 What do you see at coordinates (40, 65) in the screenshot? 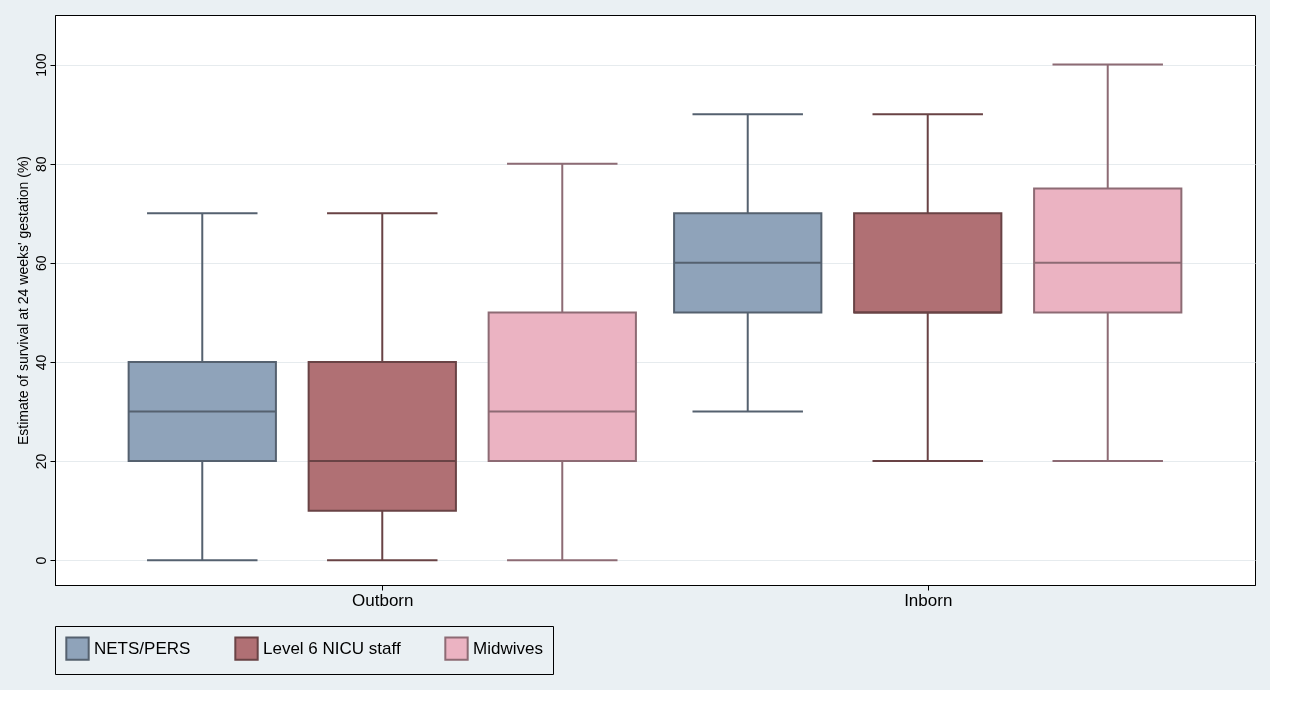
I see `y-tick-label: 100` at bounding box center [40, 65].